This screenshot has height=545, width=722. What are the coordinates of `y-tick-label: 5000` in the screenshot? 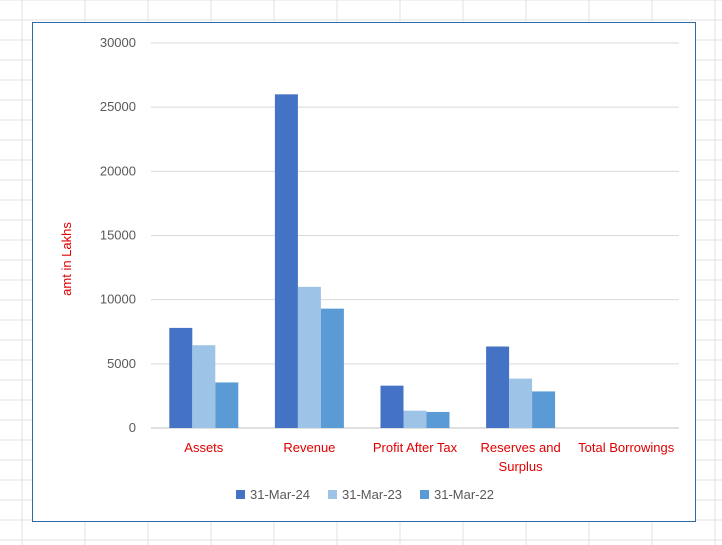 It's located at (121, 363).